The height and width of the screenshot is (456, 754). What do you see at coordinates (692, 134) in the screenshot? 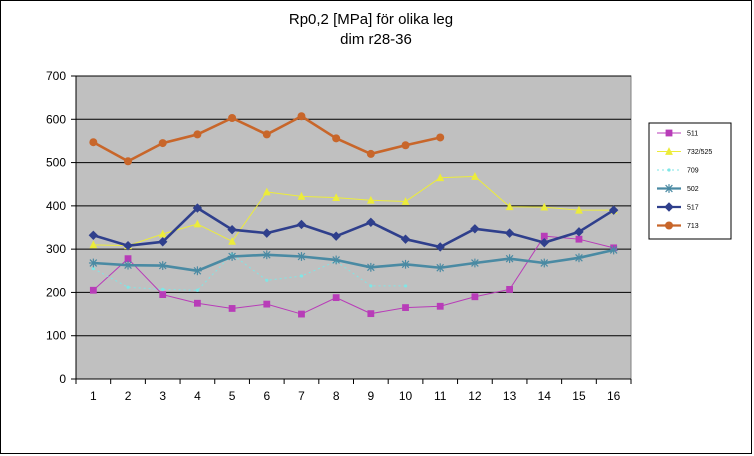
I see `legend-label-511: 511` at bounding box center [692, 134].